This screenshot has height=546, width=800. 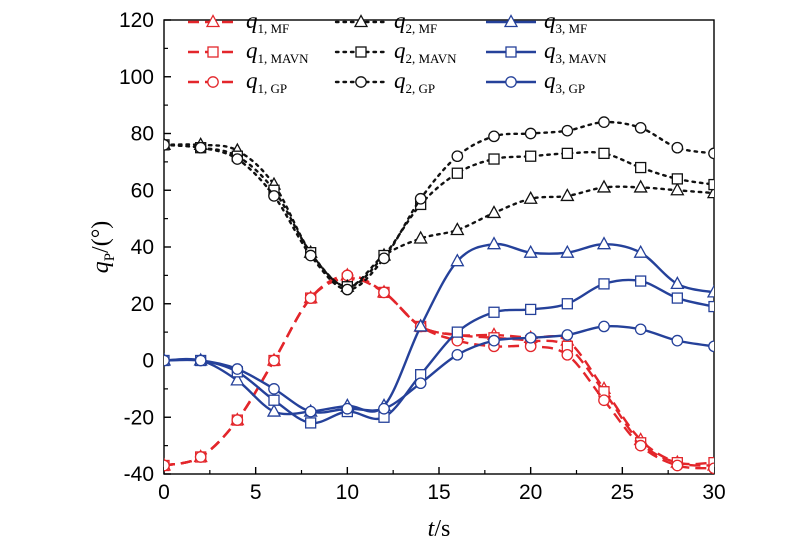 I want to click on legend-label: q2, MAVN, so click(x=425, y=52).